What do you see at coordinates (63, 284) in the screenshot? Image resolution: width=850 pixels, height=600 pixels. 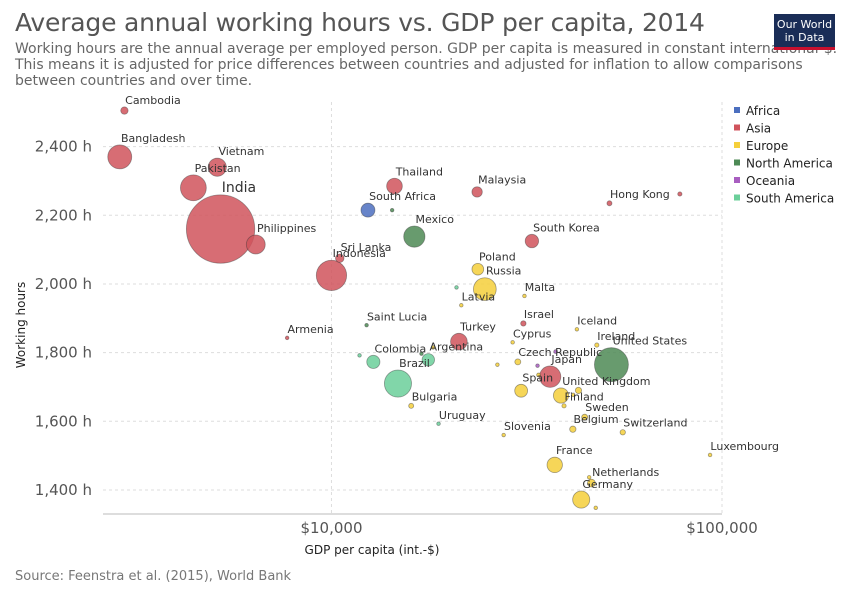 I see `y-tick-label: 2,000 h` at bounding box center [63, 284].